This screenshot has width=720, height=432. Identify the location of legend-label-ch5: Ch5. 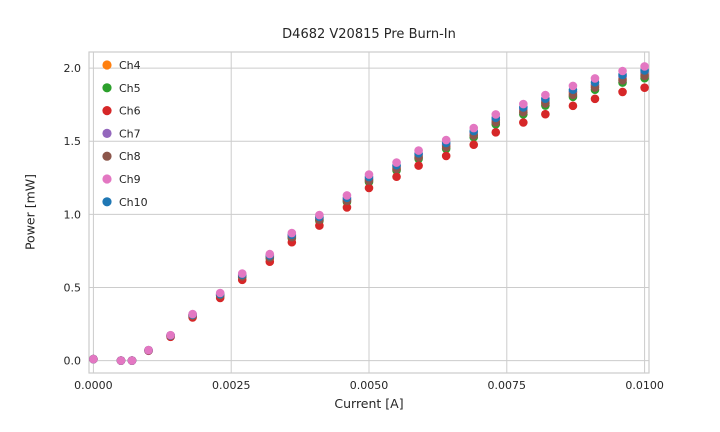
(130, 88).